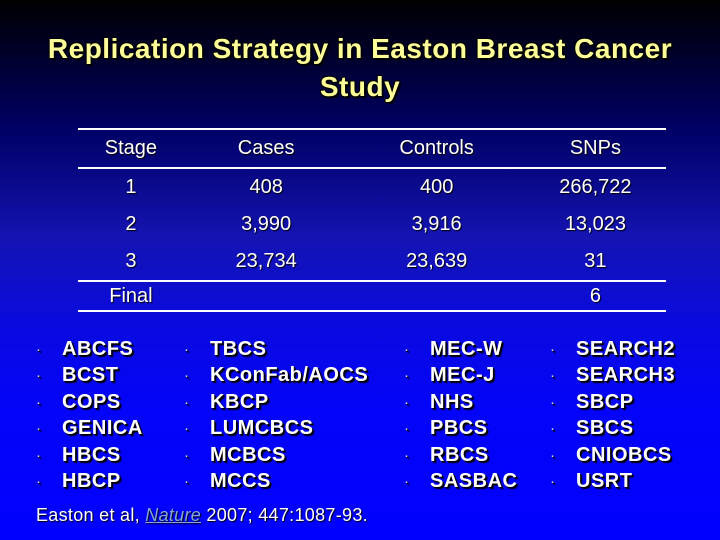  I want to click on list-item: · SEARCH3, so click(612, 376).